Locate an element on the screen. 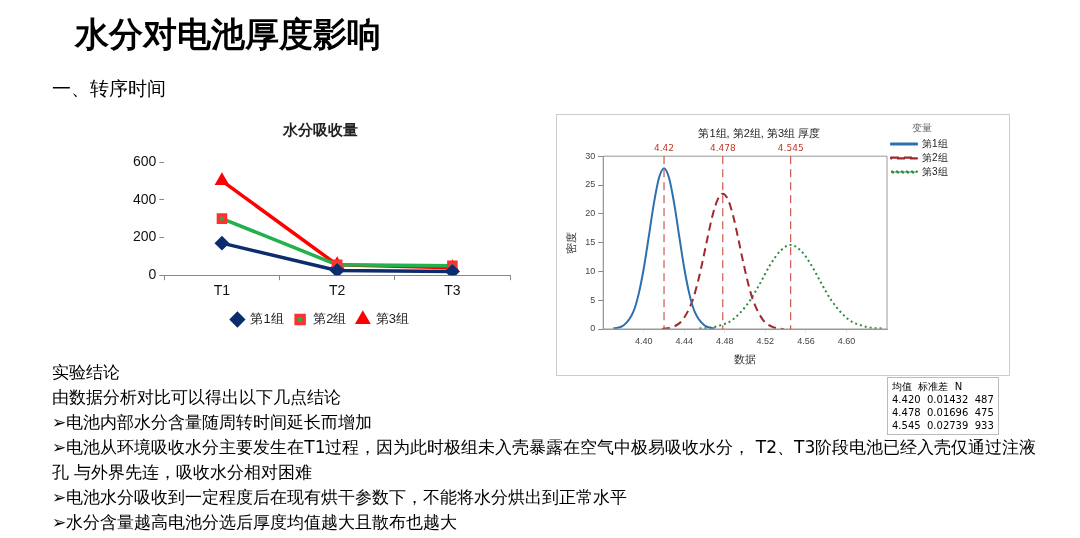  text: ➢电池从环境吸收水分主要发生在T1过程，因为此时极组未入壳暴露在空气中极易吸收水分， T2、T3阶段电池已经入壳仅通过注液孔 与外界先连，吸收水分相对困难 is located at coordinates (545, 460).